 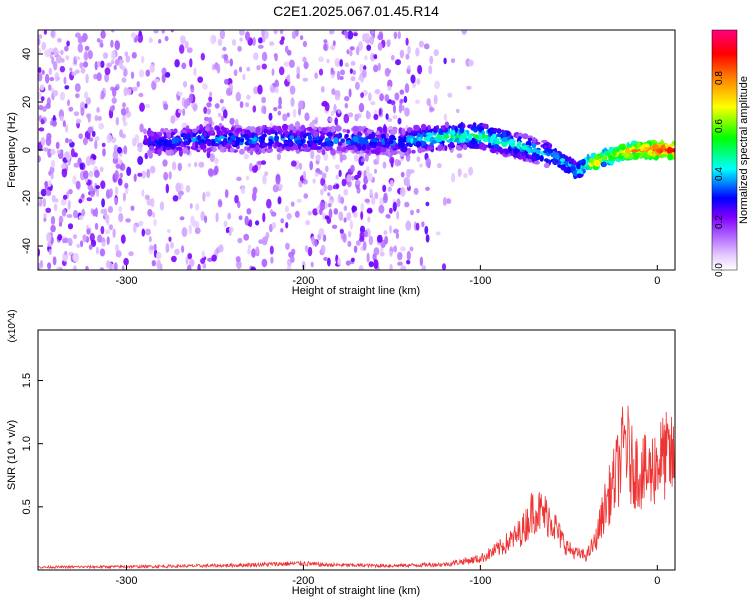 I want to click on spectrogram-x-tick-label: 0, so click(x=657, y=281).